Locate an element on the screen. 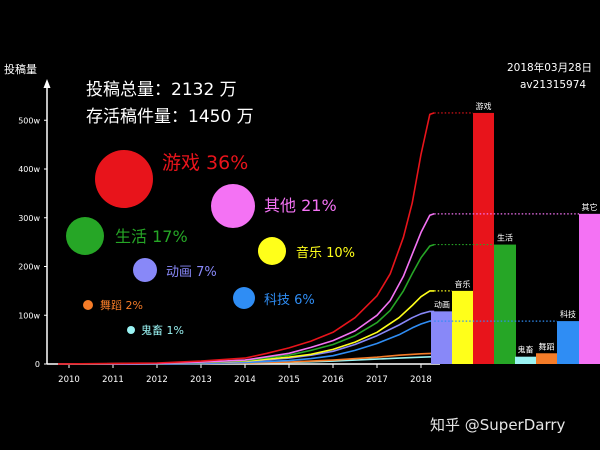 This screenshot has width=600, height=450. bar-label: 其它 is located at coordinates (590, 207).